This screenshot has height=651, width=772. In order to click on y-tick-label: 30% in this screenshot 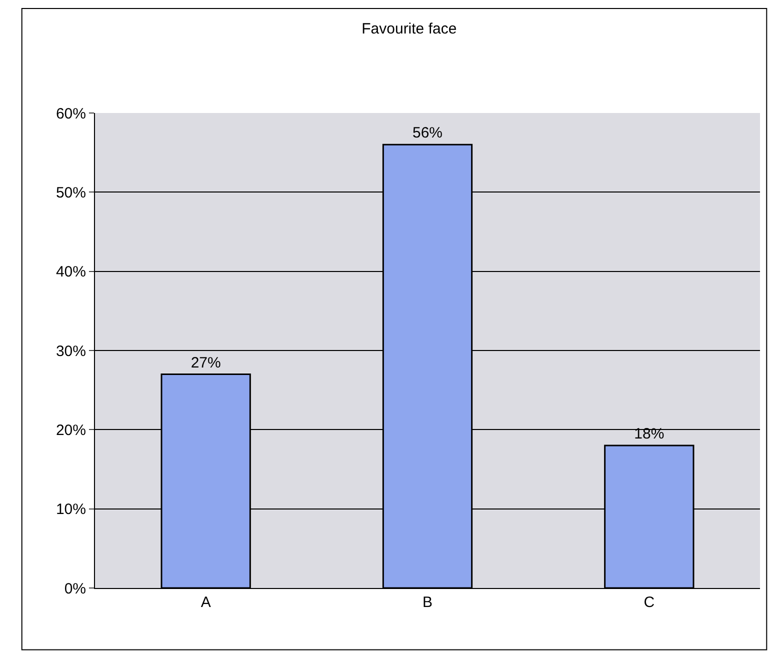, I will do `click(71, 351)`.